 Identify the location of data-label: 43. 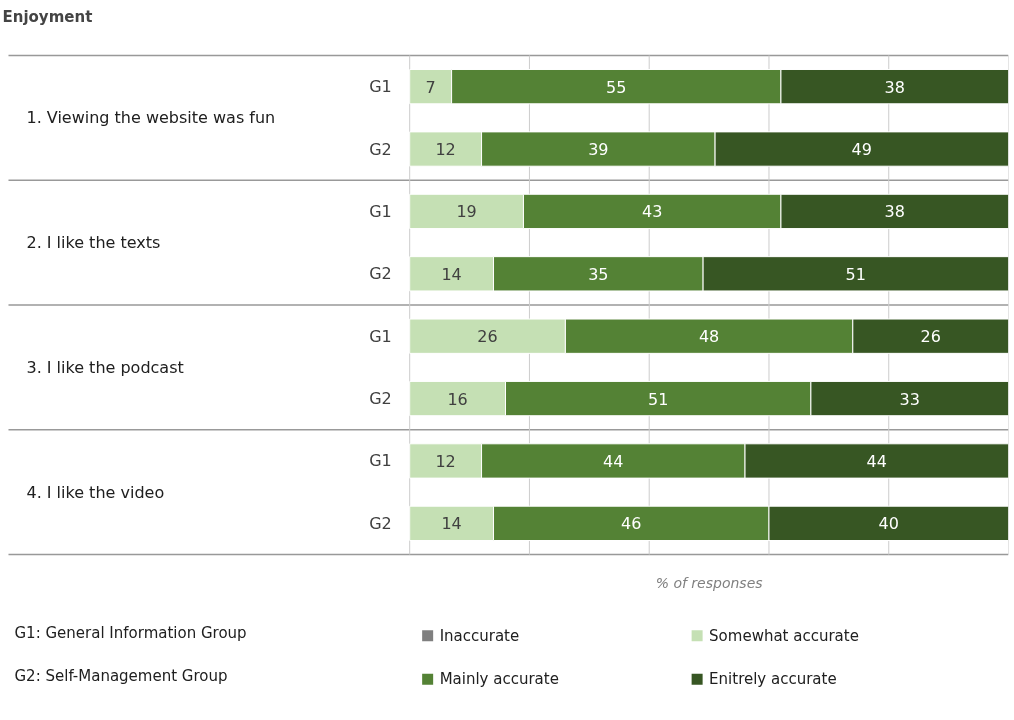
(652, 212).